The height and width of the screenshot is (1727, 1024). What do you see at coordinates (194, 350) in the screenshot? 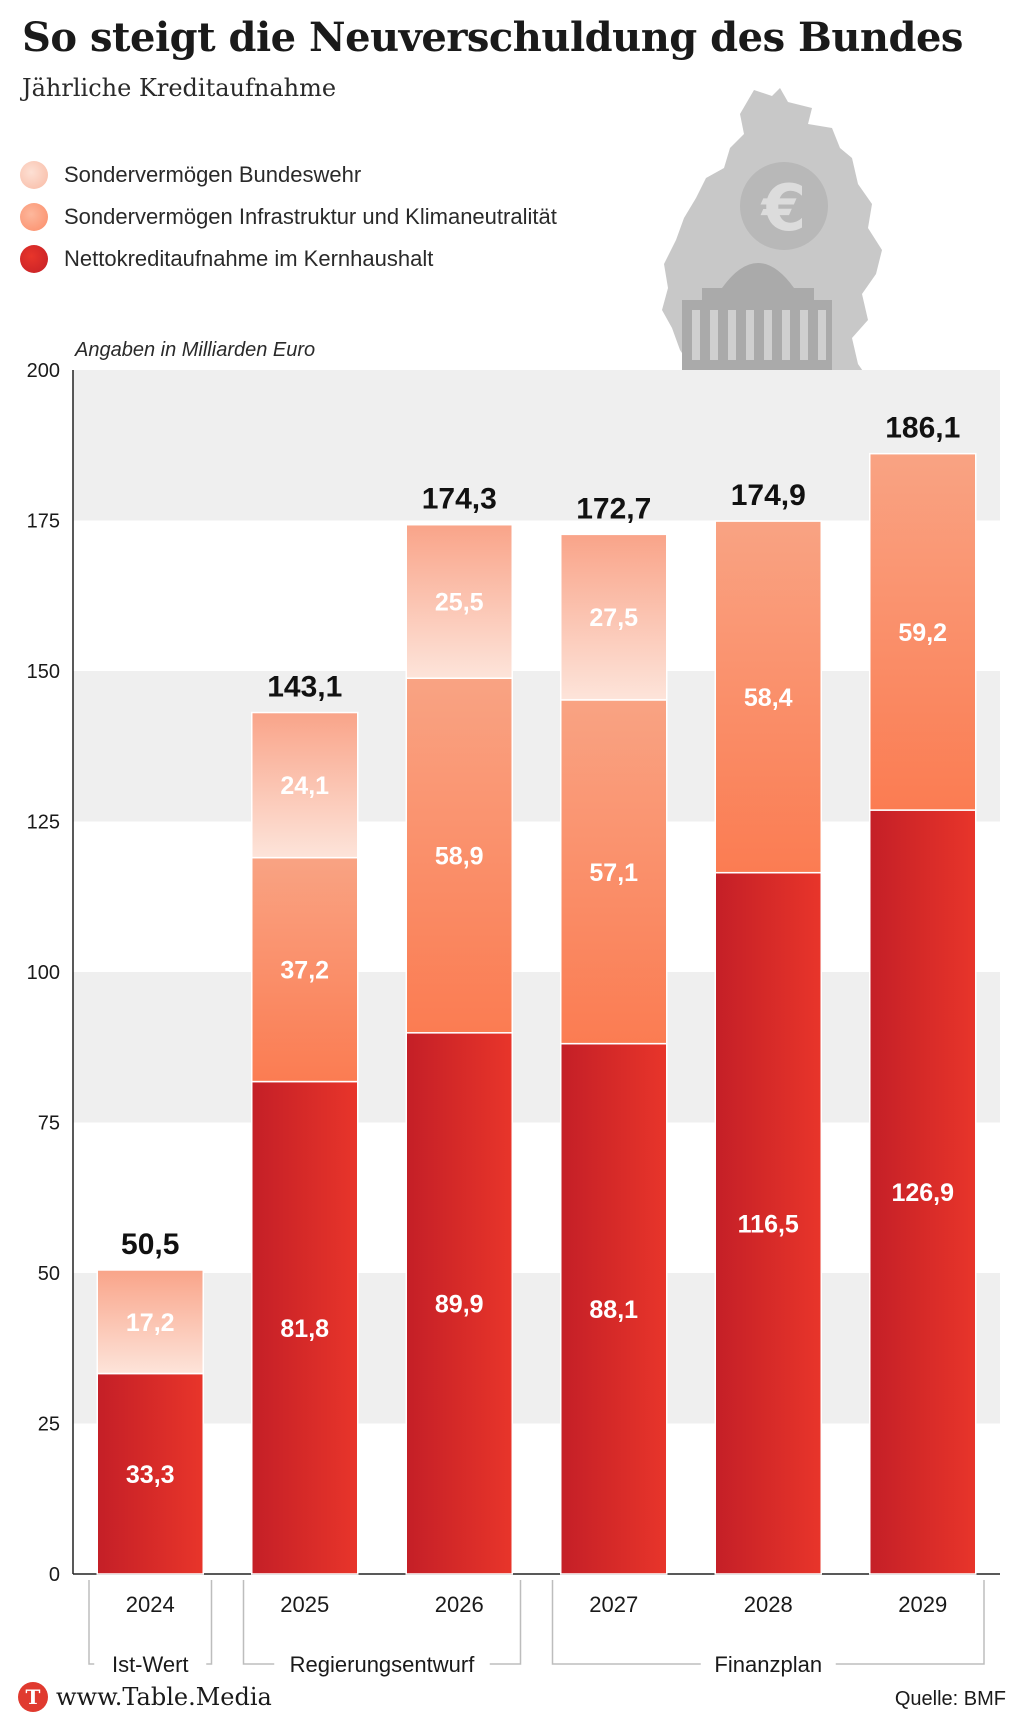
I see `unit-label: Angaben in Milliarden Euro` at bounding box center [194, 350].